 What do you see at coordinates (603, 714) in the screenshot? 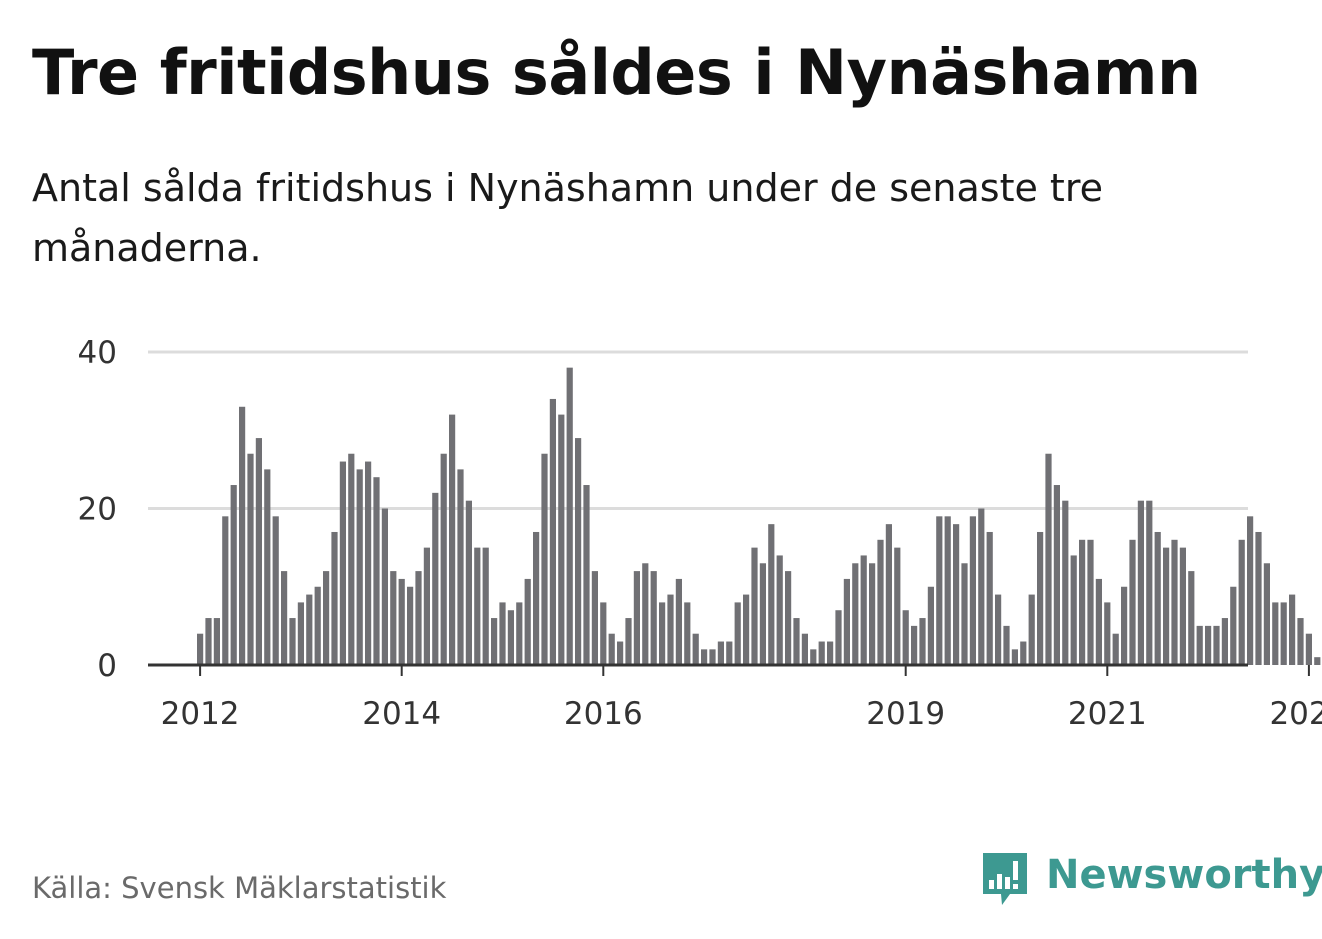
I see `x-tick-label: 2016` at bounding box center [603, 714].